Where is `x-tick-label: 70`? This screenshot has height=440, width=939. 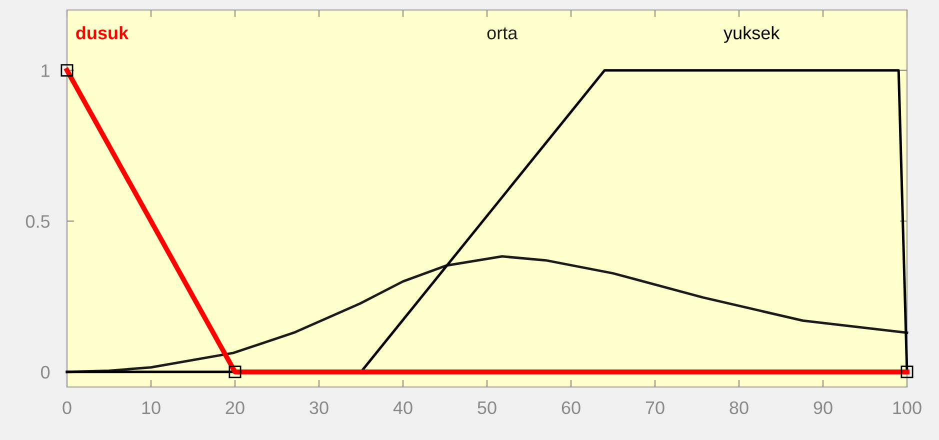
x-tick-label: 70 is located at coordinates (655, 407).